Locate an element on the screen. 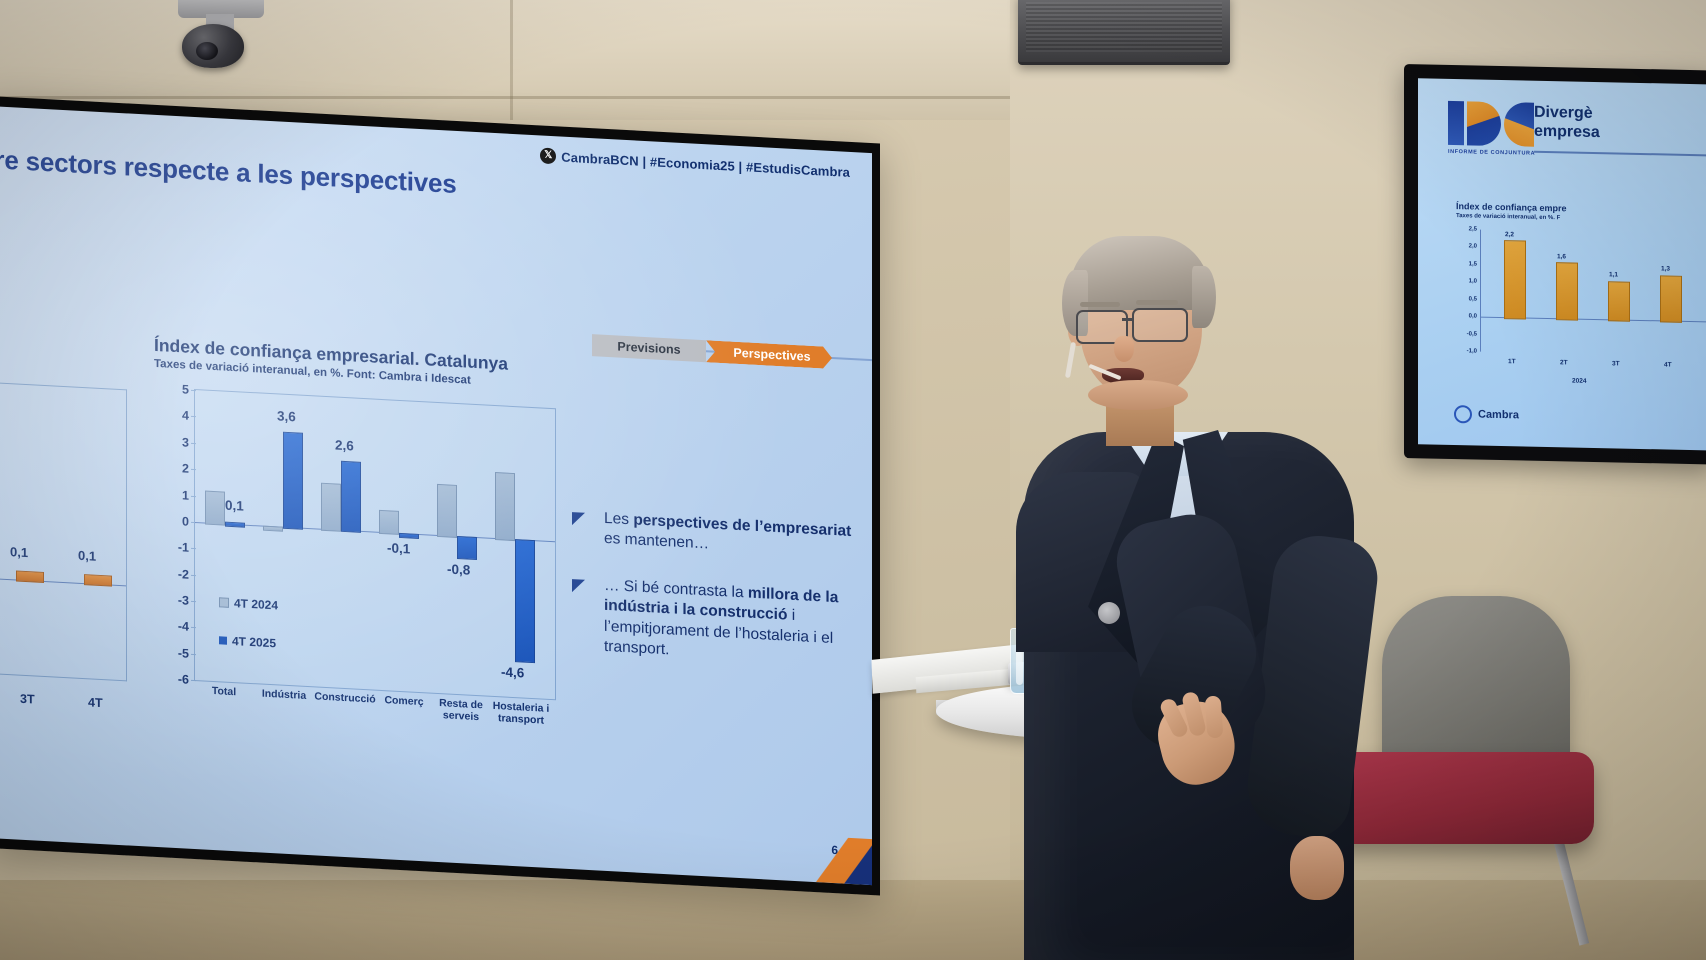 Image resolution: width=1706 pixels, height=960 pixels. side-ytick-3: 1,0 is located at coordinates (1472, 281).